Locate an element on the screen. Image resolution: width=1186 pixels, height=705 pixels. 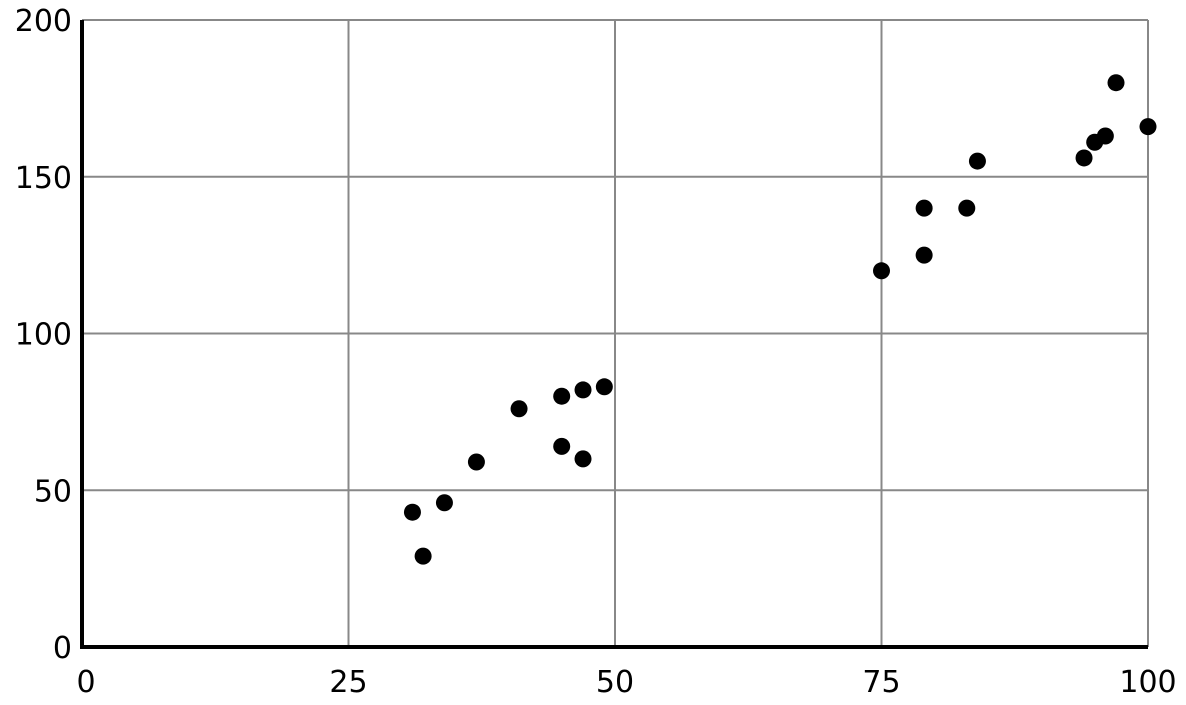
x-tick-label: 25 is located at coordinates (348, 682).